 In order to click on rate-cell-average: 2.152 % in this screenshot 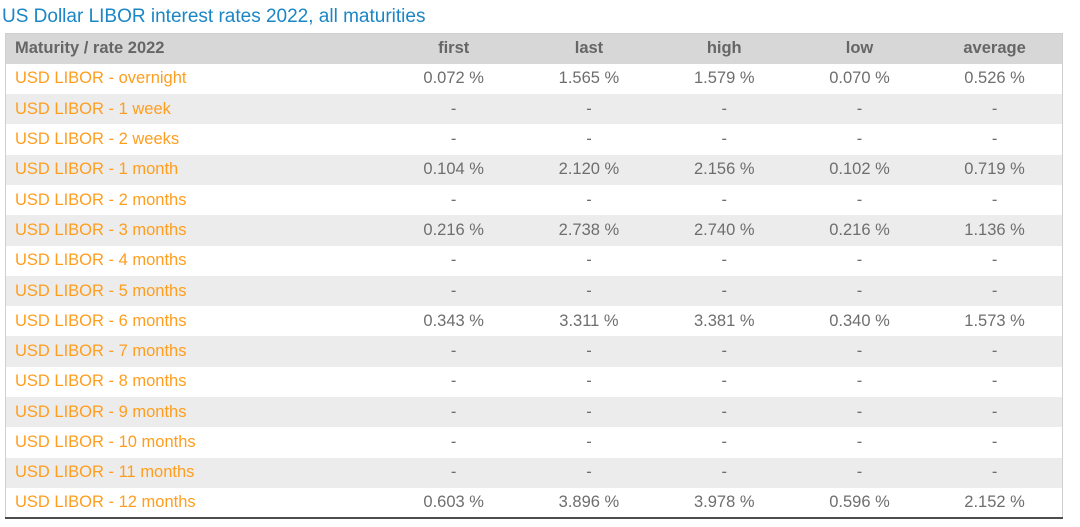, I will do `click(994, 502)`.